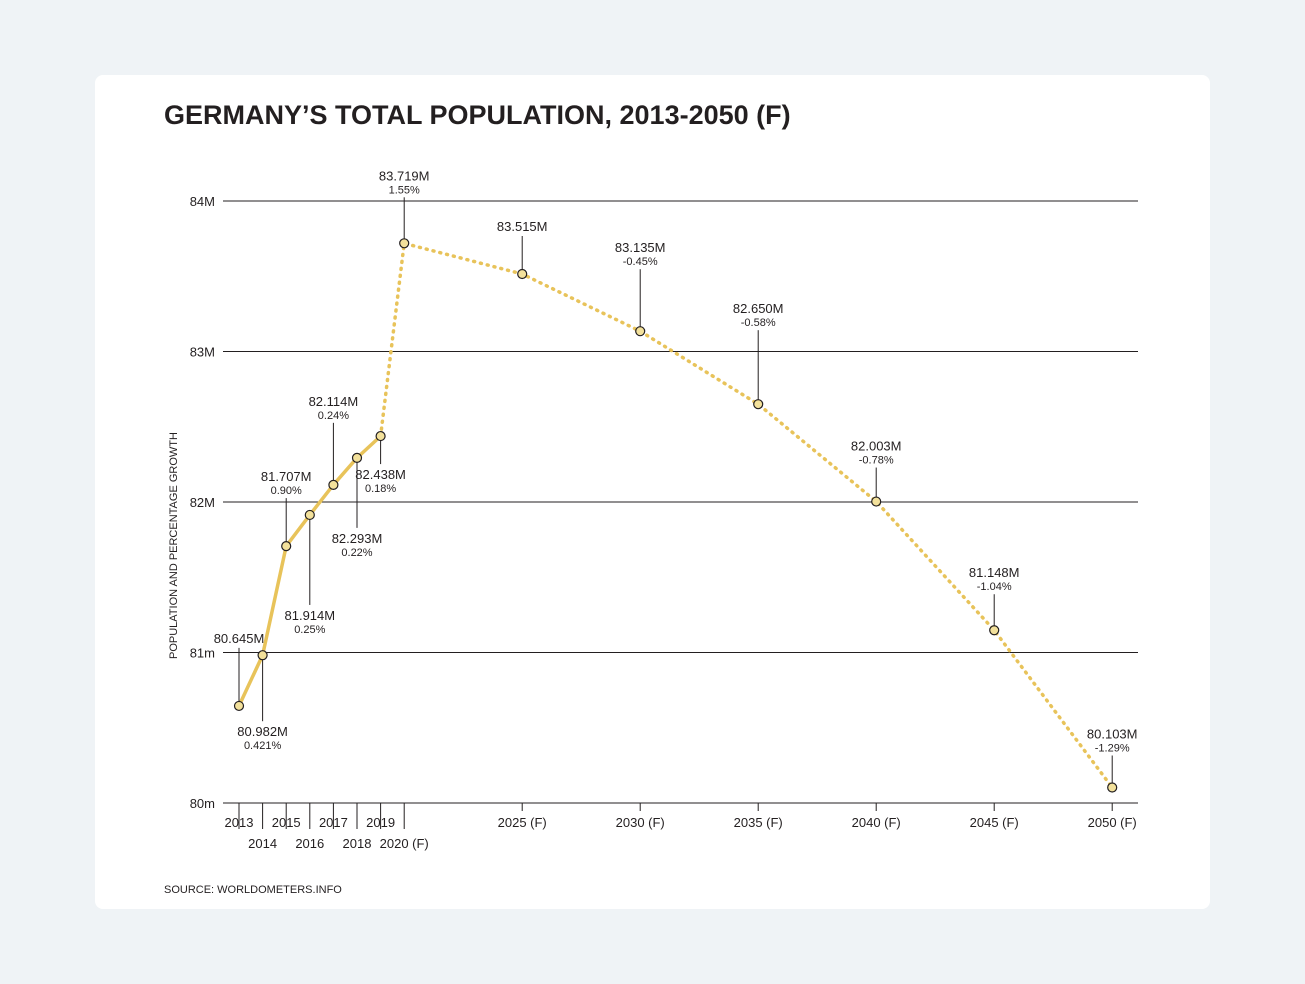  Describe the element at coordinates (404, 190) in the screenshot. I see `data-label-growth: 1.55%` at that location.